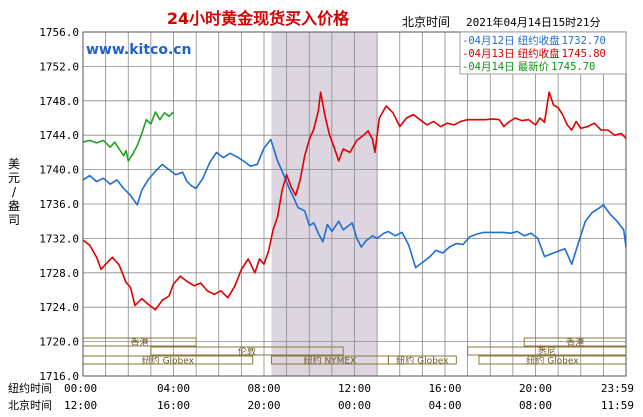 The width and height of the screenshot is (643, 417). I want to click on legend-value: 1732.70, so click(584, 41).